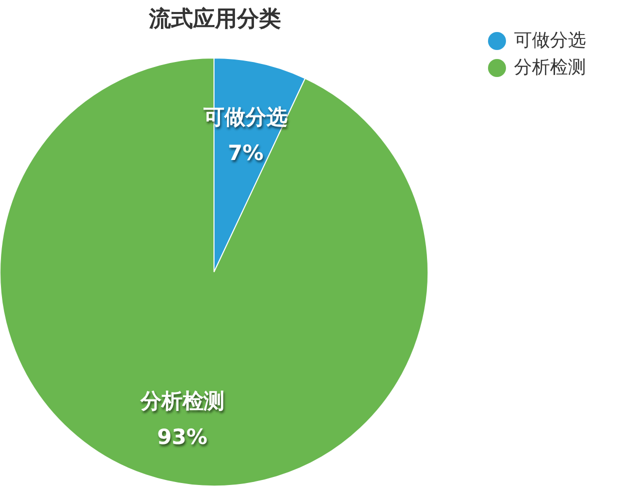  Describe the element at coordinates (182, 437) in the screenshot. I see `data-label: 93%` at that location.